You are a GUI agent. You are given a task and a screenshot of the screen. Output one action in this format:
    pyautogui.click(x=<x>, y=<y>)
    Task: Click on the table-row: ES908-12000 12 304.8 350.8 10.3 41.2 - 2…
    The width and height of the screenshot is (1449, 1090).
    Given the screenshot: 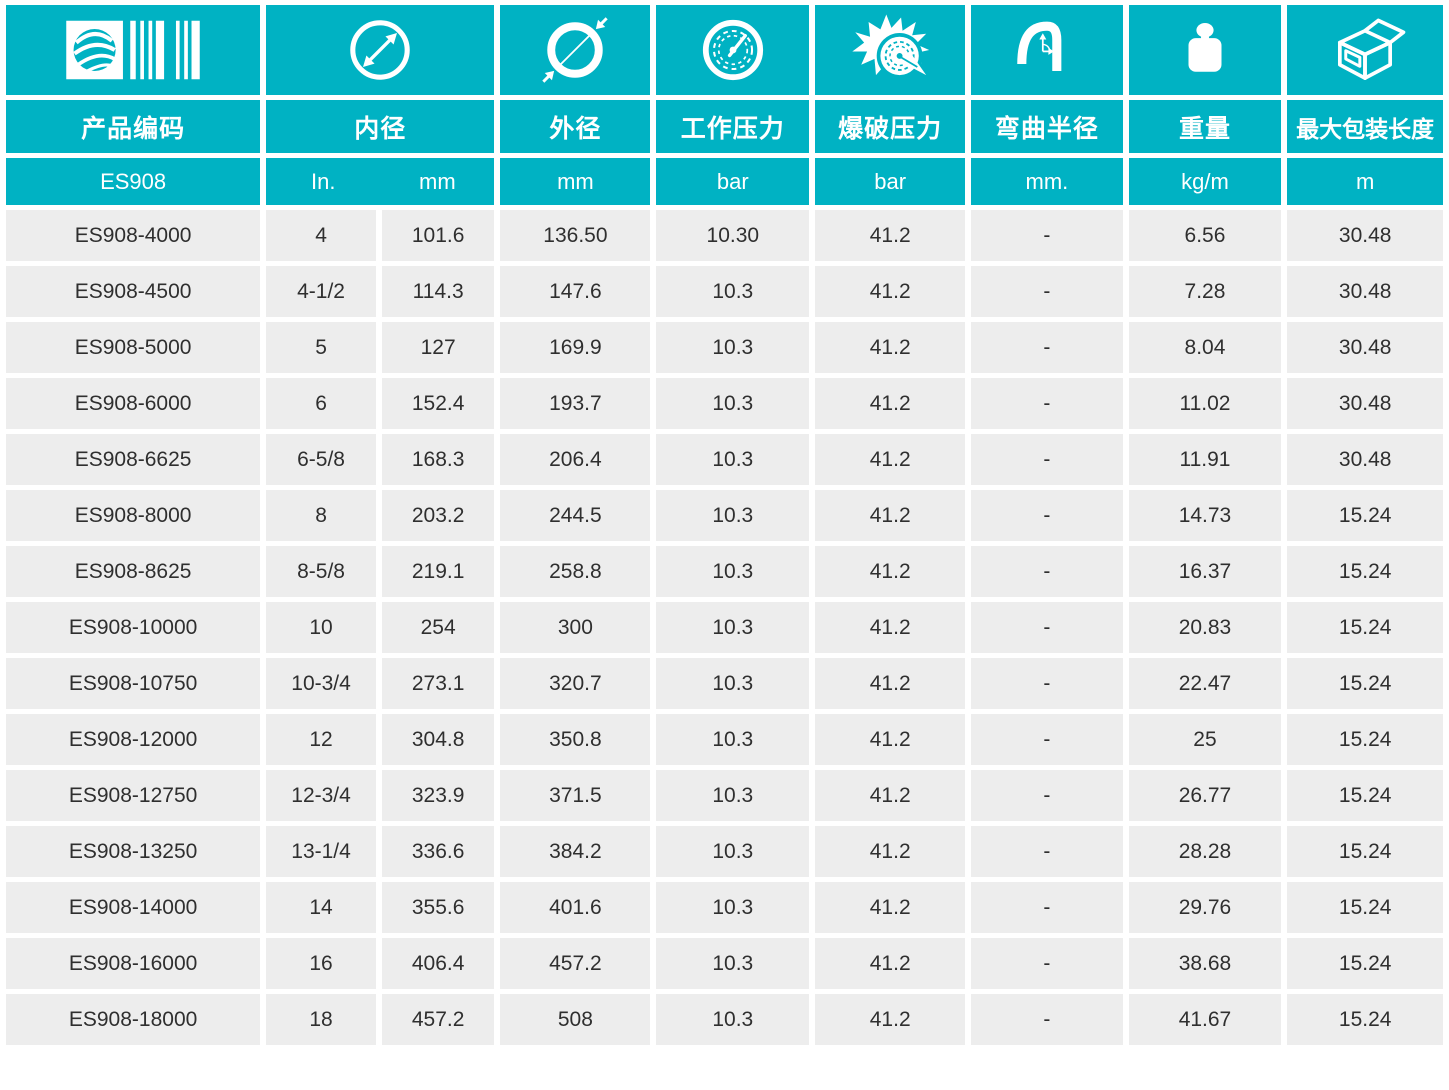 What is the action you would take?
    pyautogui.click(x=724, y=739)
    